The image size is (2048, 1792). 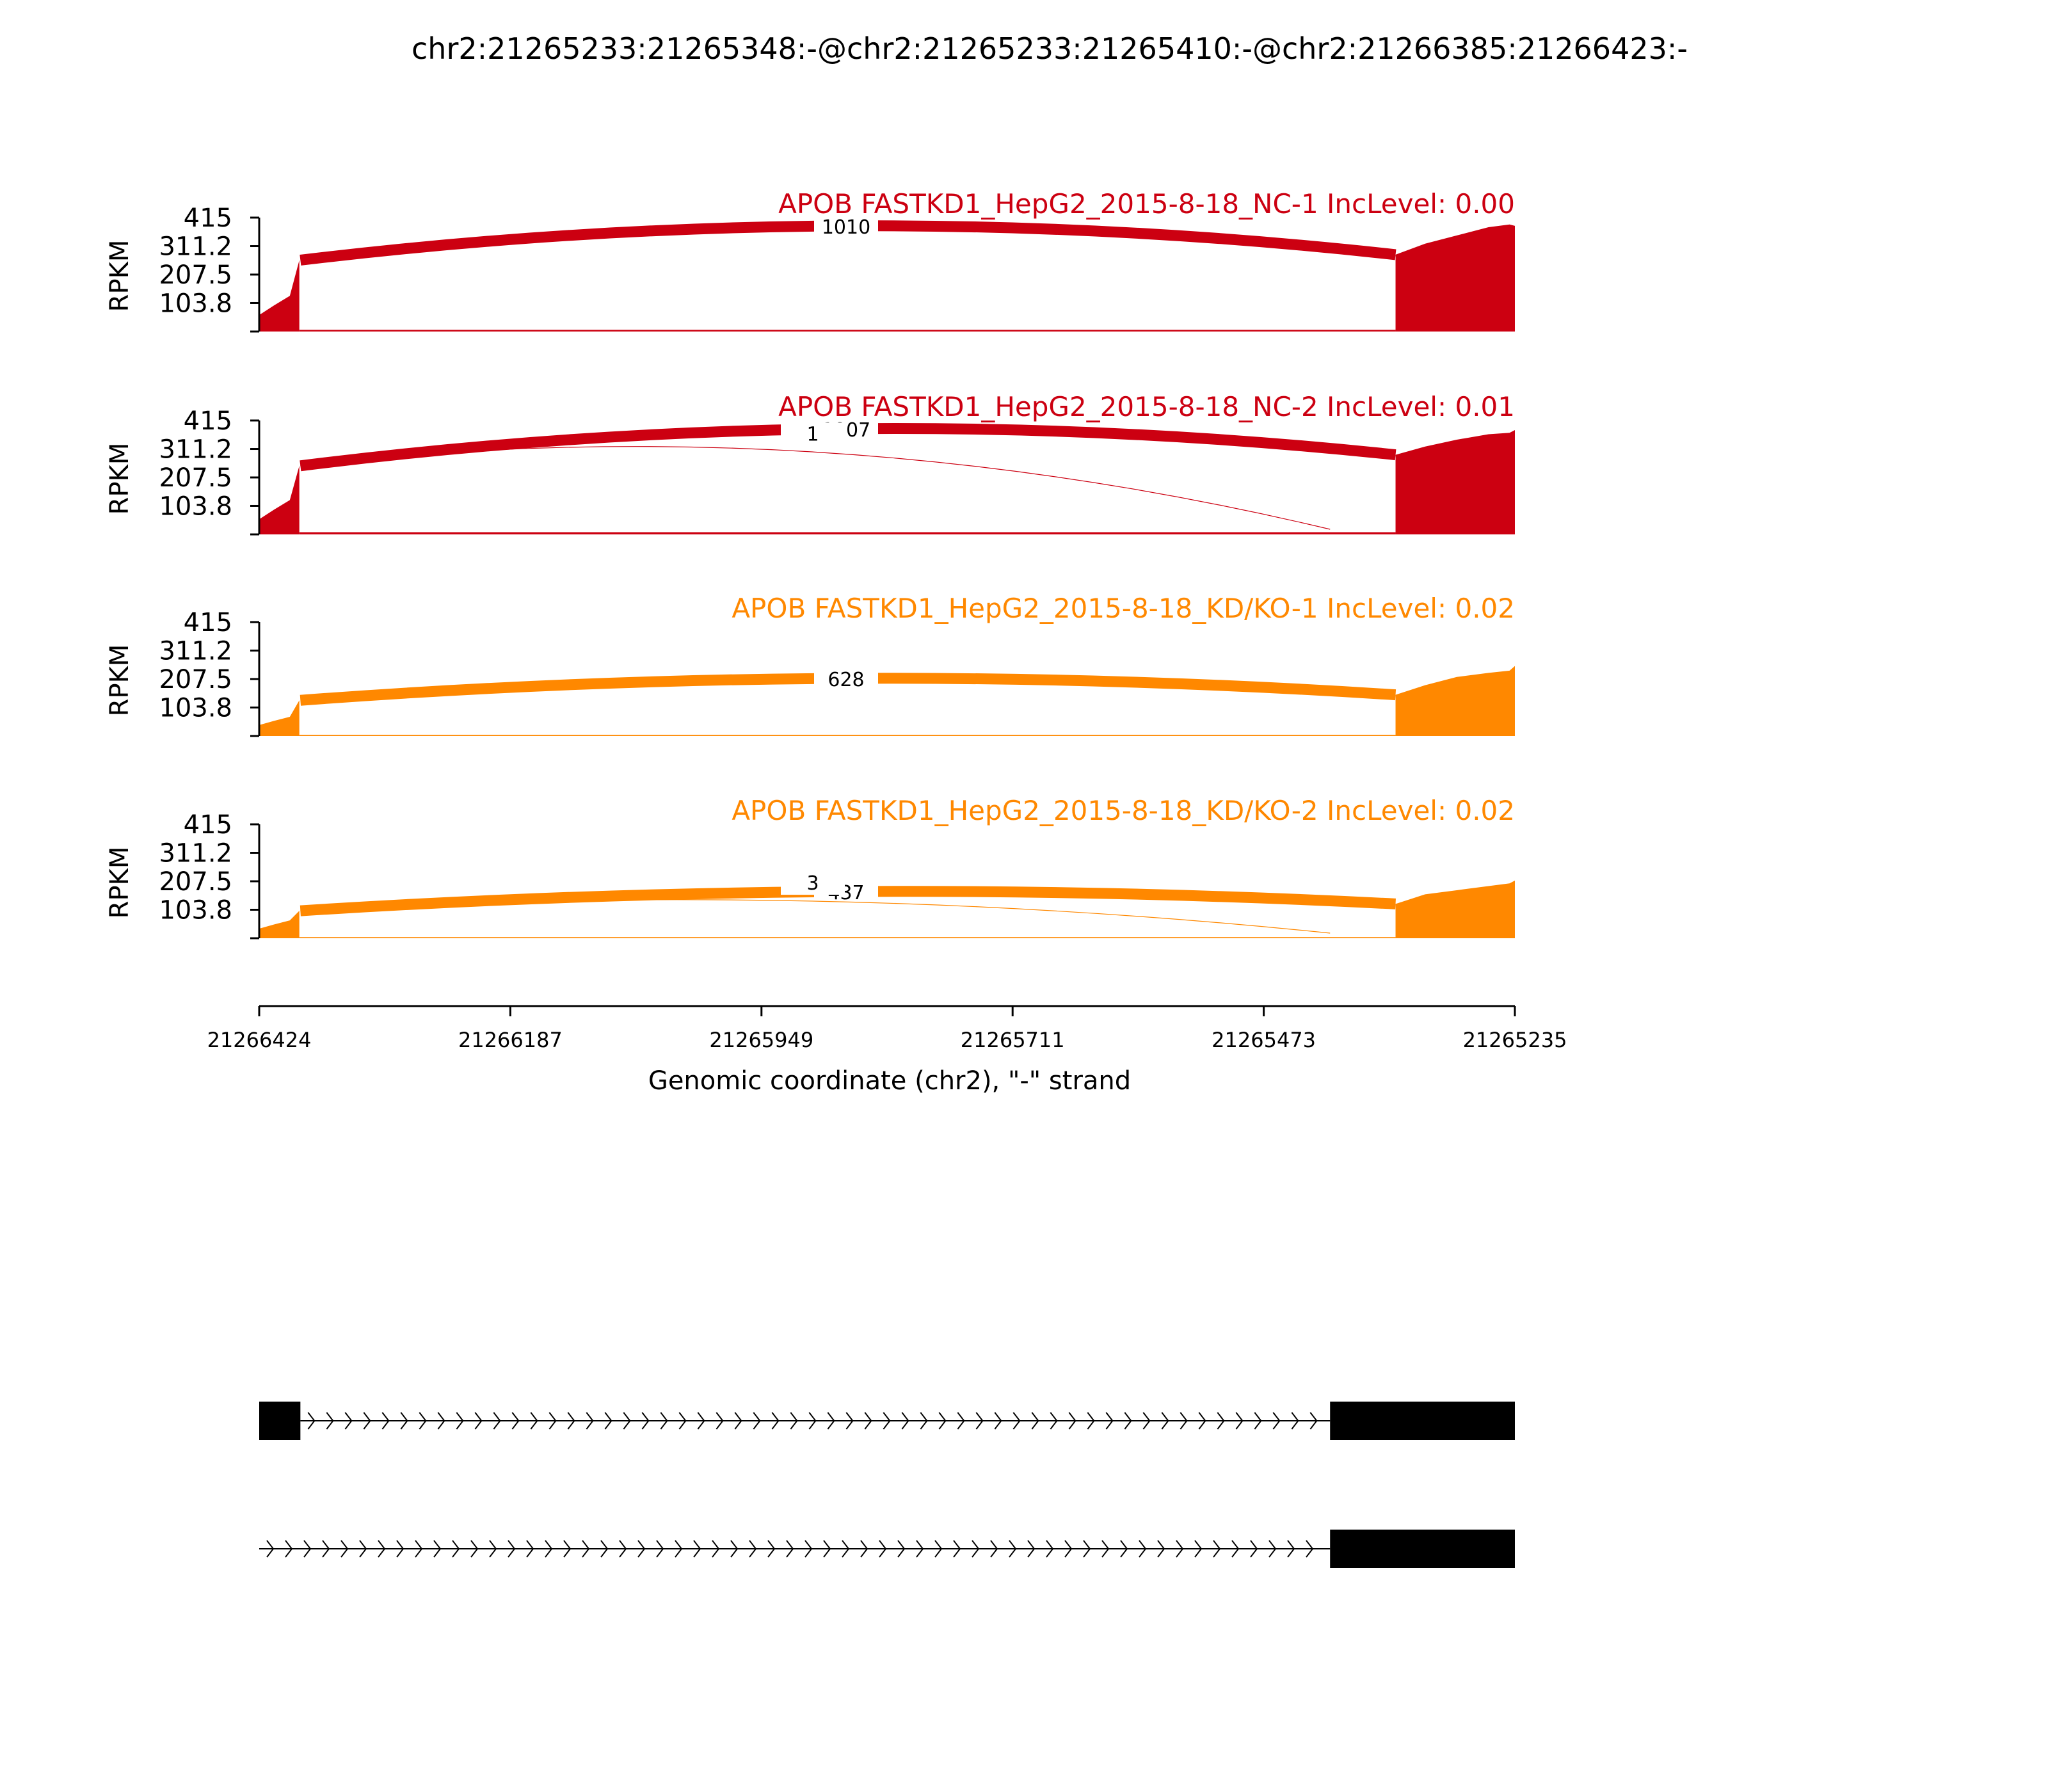 I want to click on junction-read-count: 1, so click(x=812, y=434).